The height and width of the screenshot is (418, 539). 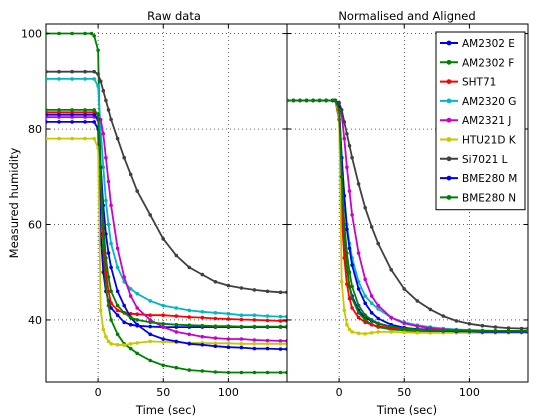 I want to click on legend-label-2: SHT71, so click(x=479, y=83).